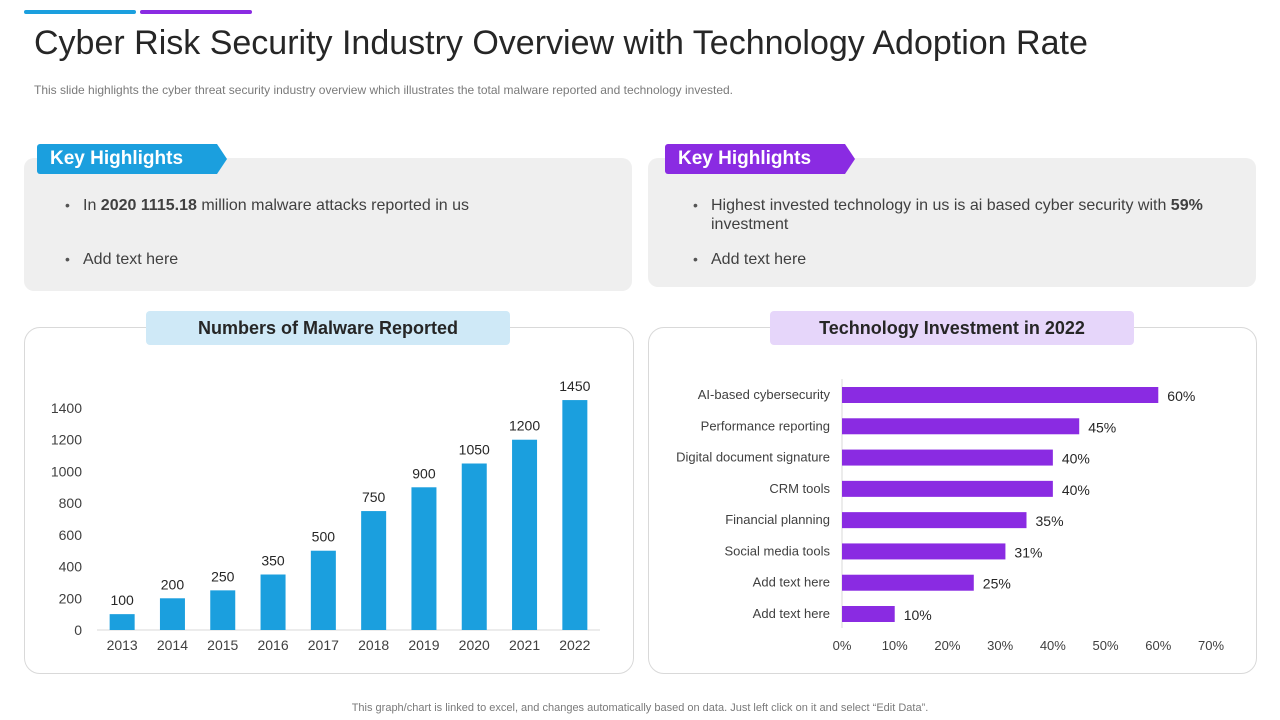 The image size is (1280, 720). What do you see at coordinates (66, 408) in the screenshot?
I see `y-tick-label: 1400` at bounding box center [66, 408].